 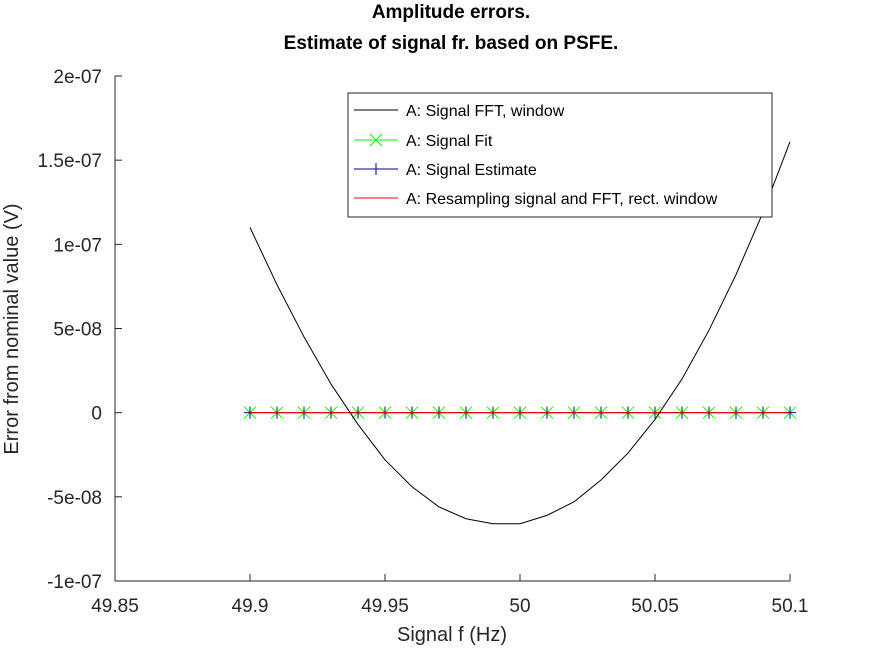 I want to click on x-axis-label: Signal f (Hz), so click(x=452, y=635).